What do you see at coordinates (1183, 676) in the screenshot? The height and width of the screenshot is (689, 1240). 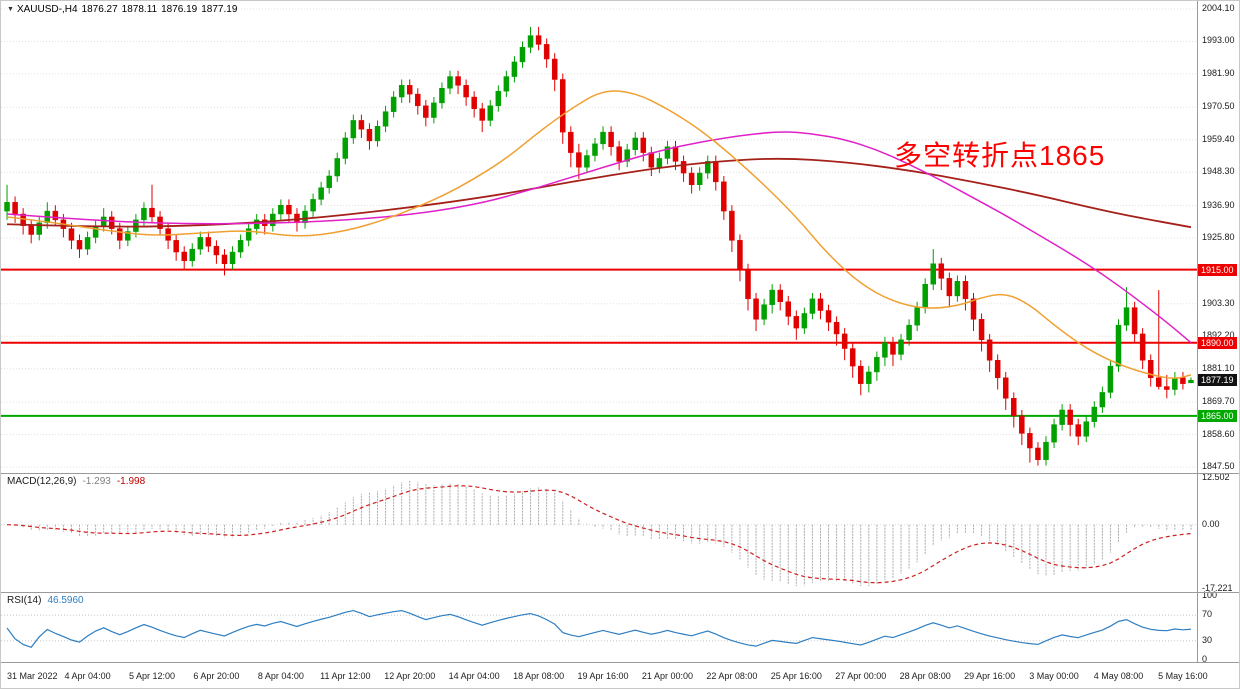 I see `time-axis-label: 5 May 16:00` at bounding box center [1183, 676].